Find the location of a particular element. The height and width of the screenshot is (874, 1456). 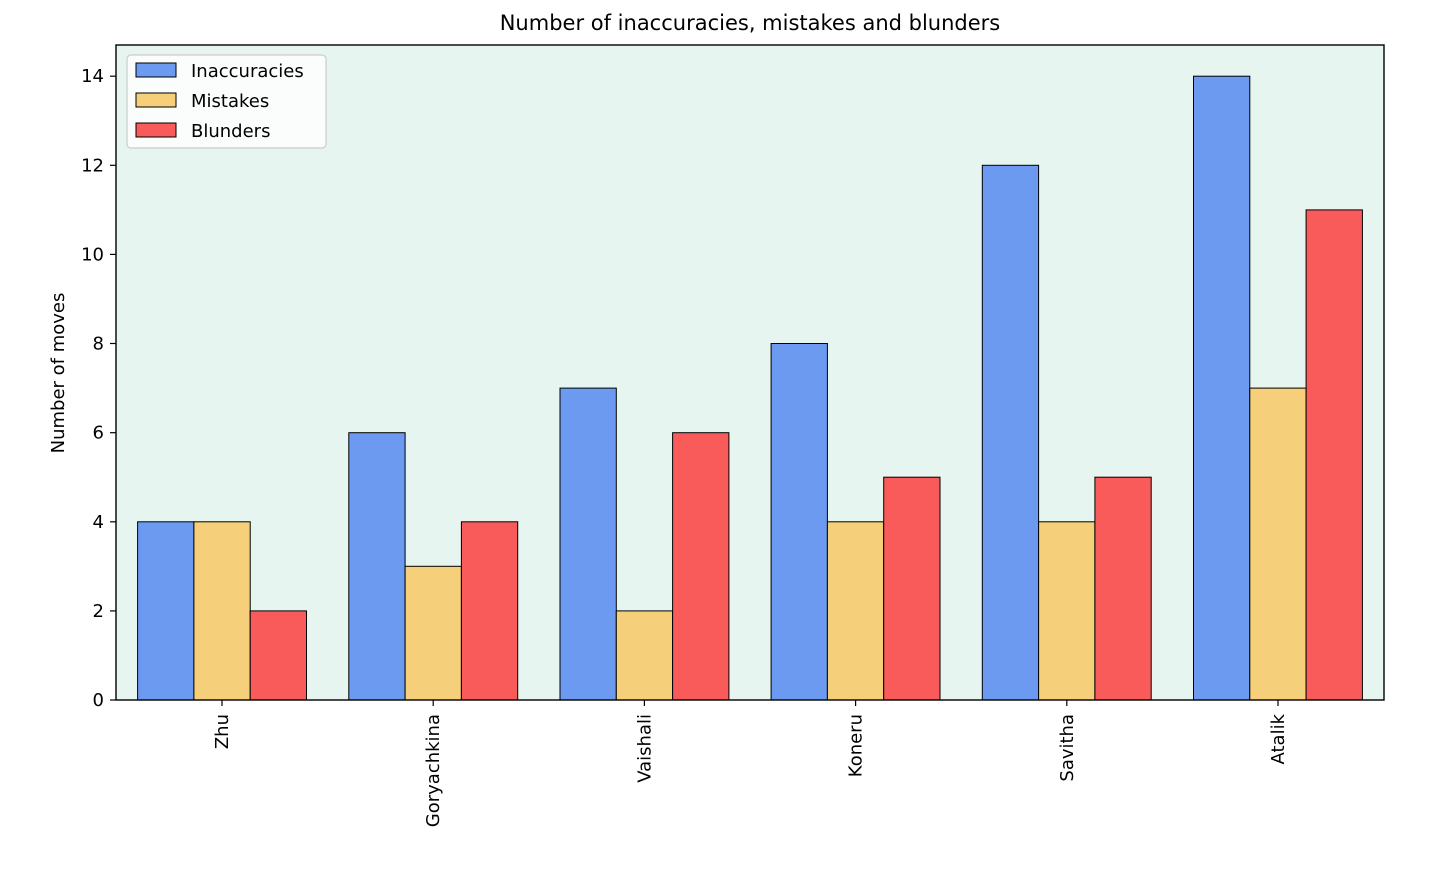

y-tick-label: 14 is located at coordinates (92, 76).